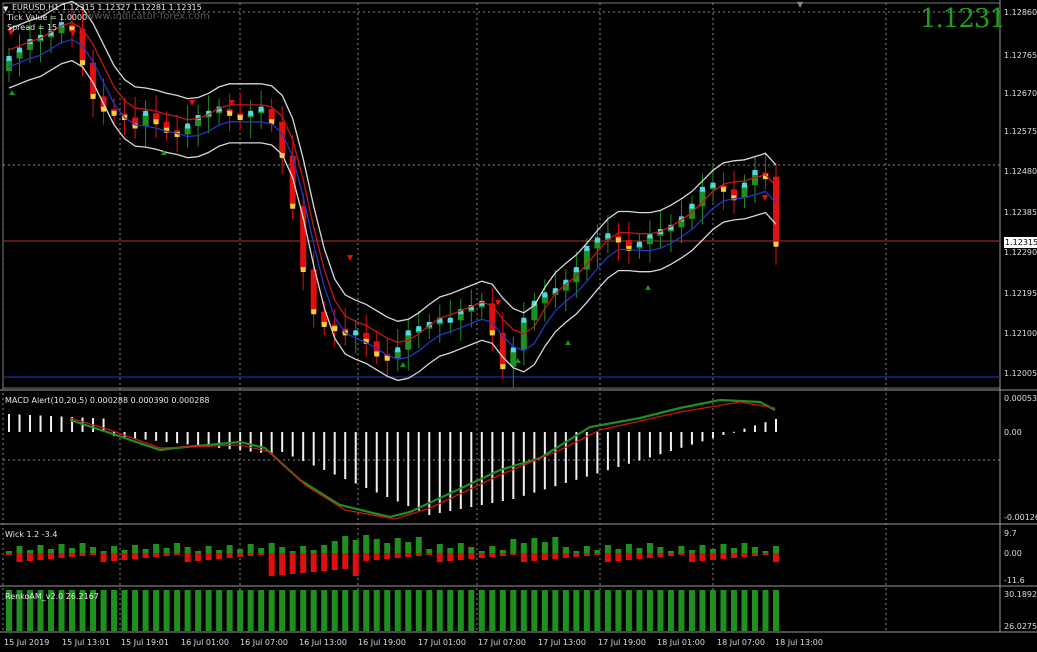  What do you see at coordinates (52, 596) in the screenshot?
I see `renko-title: RenkoAM_v2.0 26.2167` at bounding box center [52, 596].